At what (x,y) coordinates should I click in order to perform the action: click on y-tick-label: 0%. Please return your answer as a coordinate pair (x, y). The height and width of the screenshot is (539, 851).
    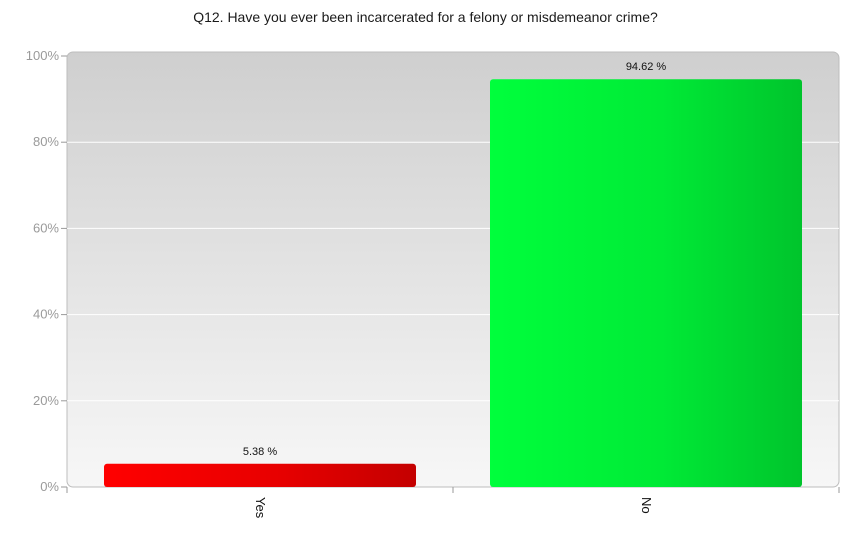
    Looking at the image, I should click on (49, 486).